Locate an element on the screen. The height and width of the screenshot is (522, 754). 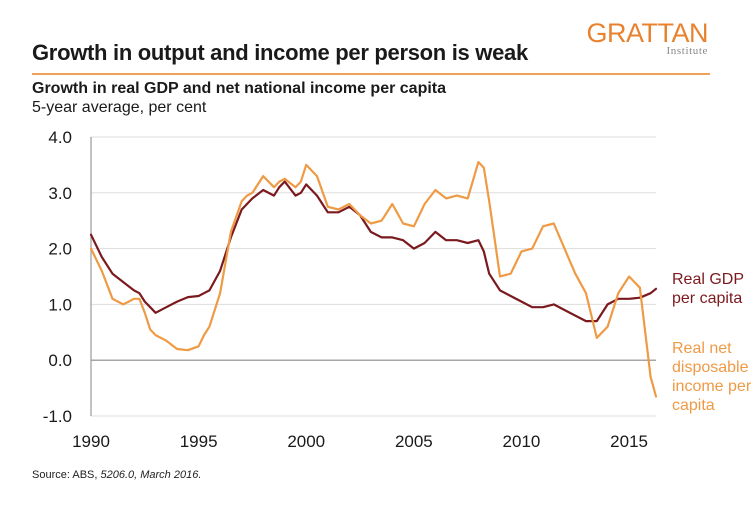
legend-line: Real net is located at coordinates (702, 348).